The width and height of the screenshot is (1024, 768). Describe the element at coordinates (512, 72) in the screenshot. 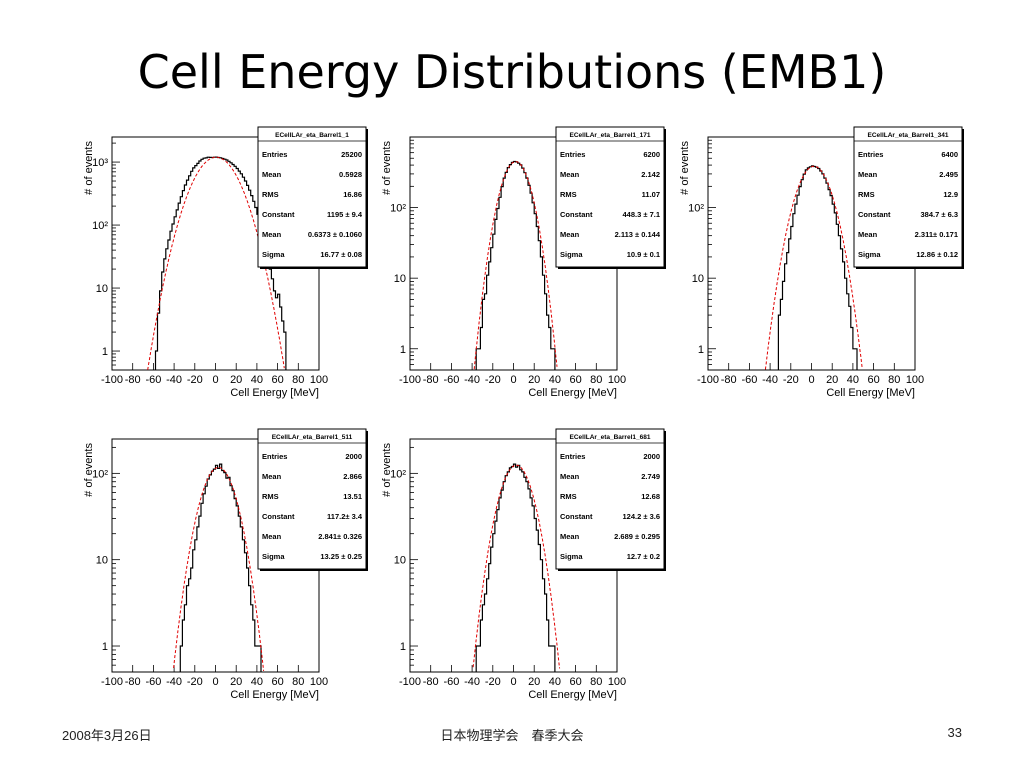

I see `slide-title: Cell Energy Distributions (EMB1)` at that location.